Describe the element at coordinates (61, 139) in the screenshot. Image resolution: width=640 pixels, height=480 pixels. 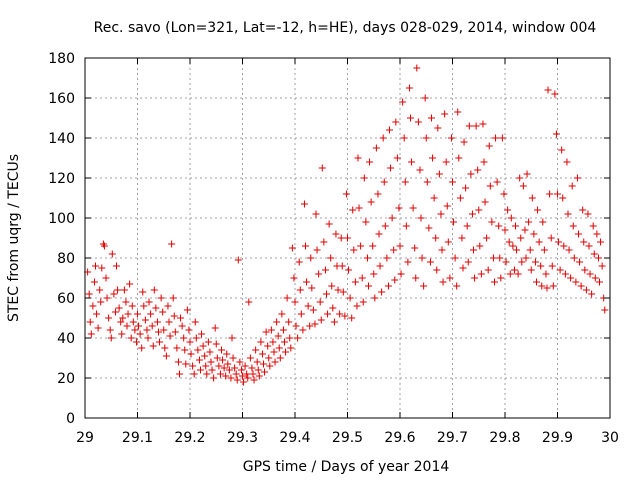
I see `y-tick-label: 140` at that location.